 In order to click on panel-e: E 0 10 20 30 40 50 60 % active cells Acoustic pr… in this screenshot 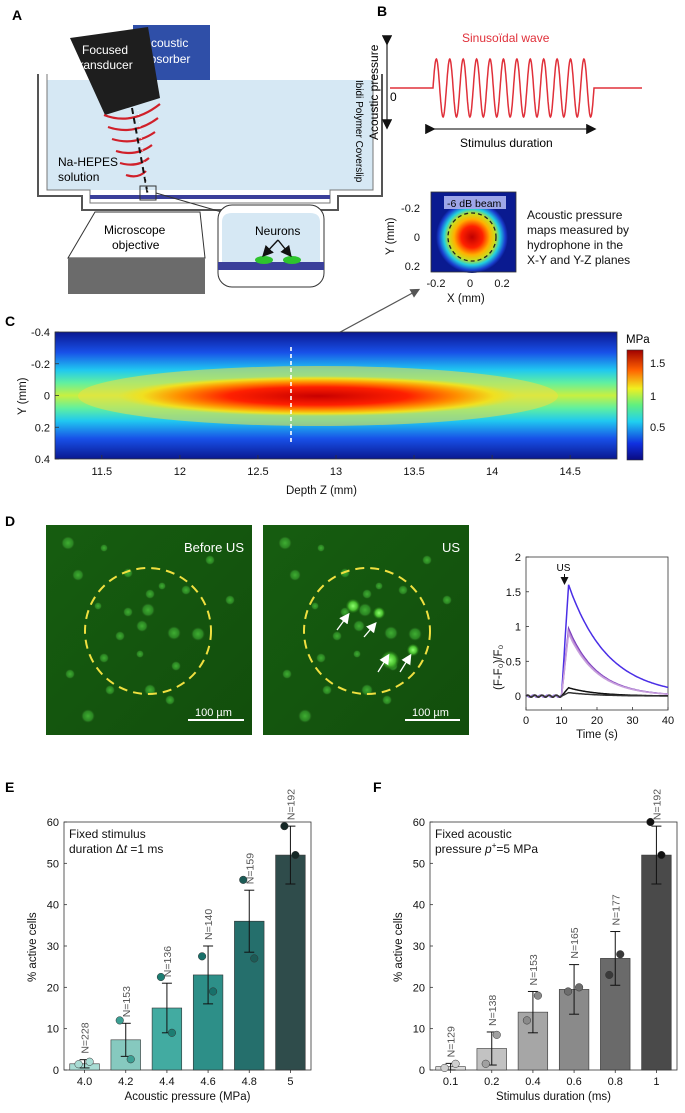, I will do `click(158, 941)`.